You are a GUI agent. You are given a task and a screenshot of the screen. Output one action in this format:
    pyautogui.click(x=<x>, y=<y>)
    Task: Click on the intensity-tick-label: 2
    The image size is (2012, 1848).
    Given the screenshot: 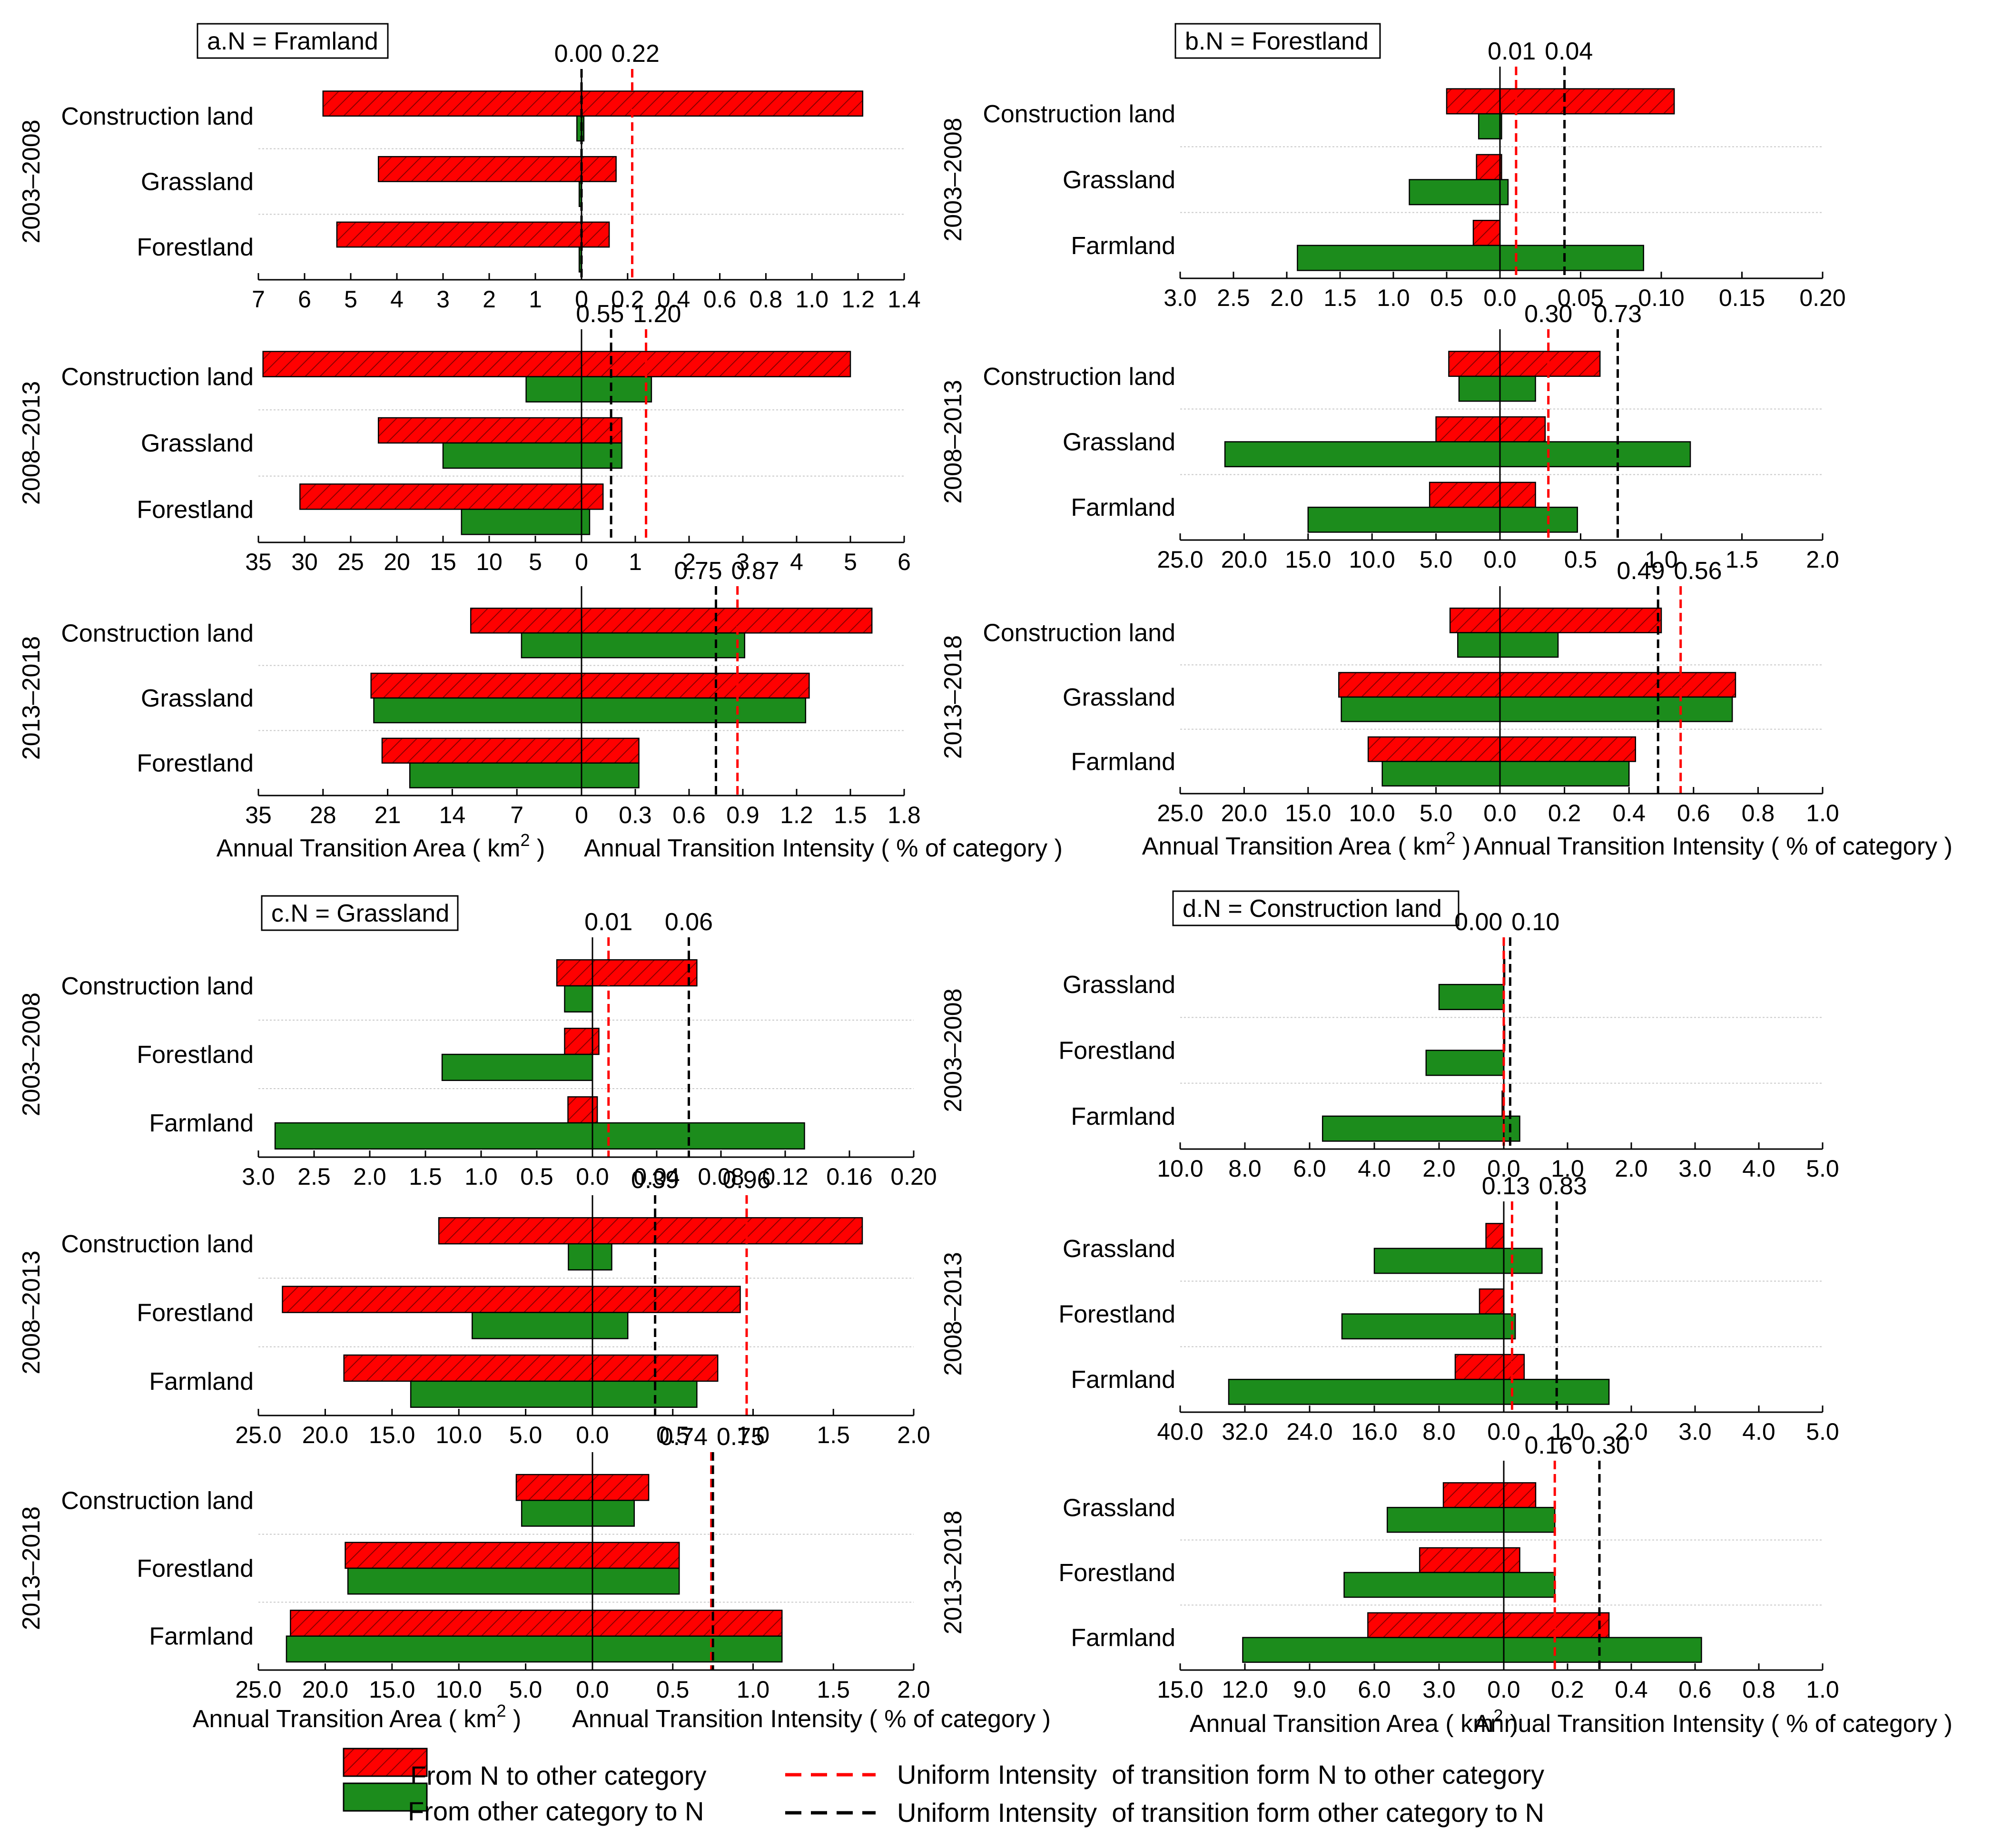 What is the action you would take?
    pyautogui.click(x=689, y=562)
    